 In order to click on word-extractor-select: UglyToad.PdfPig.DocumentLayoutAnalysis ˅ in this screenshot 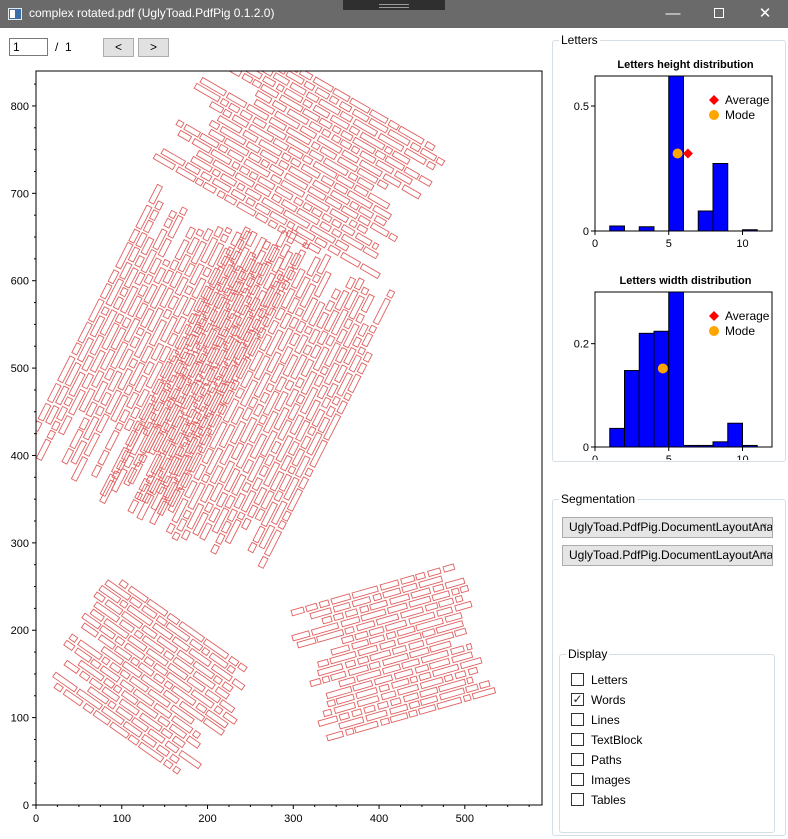, I will do `click(667, 527)`.